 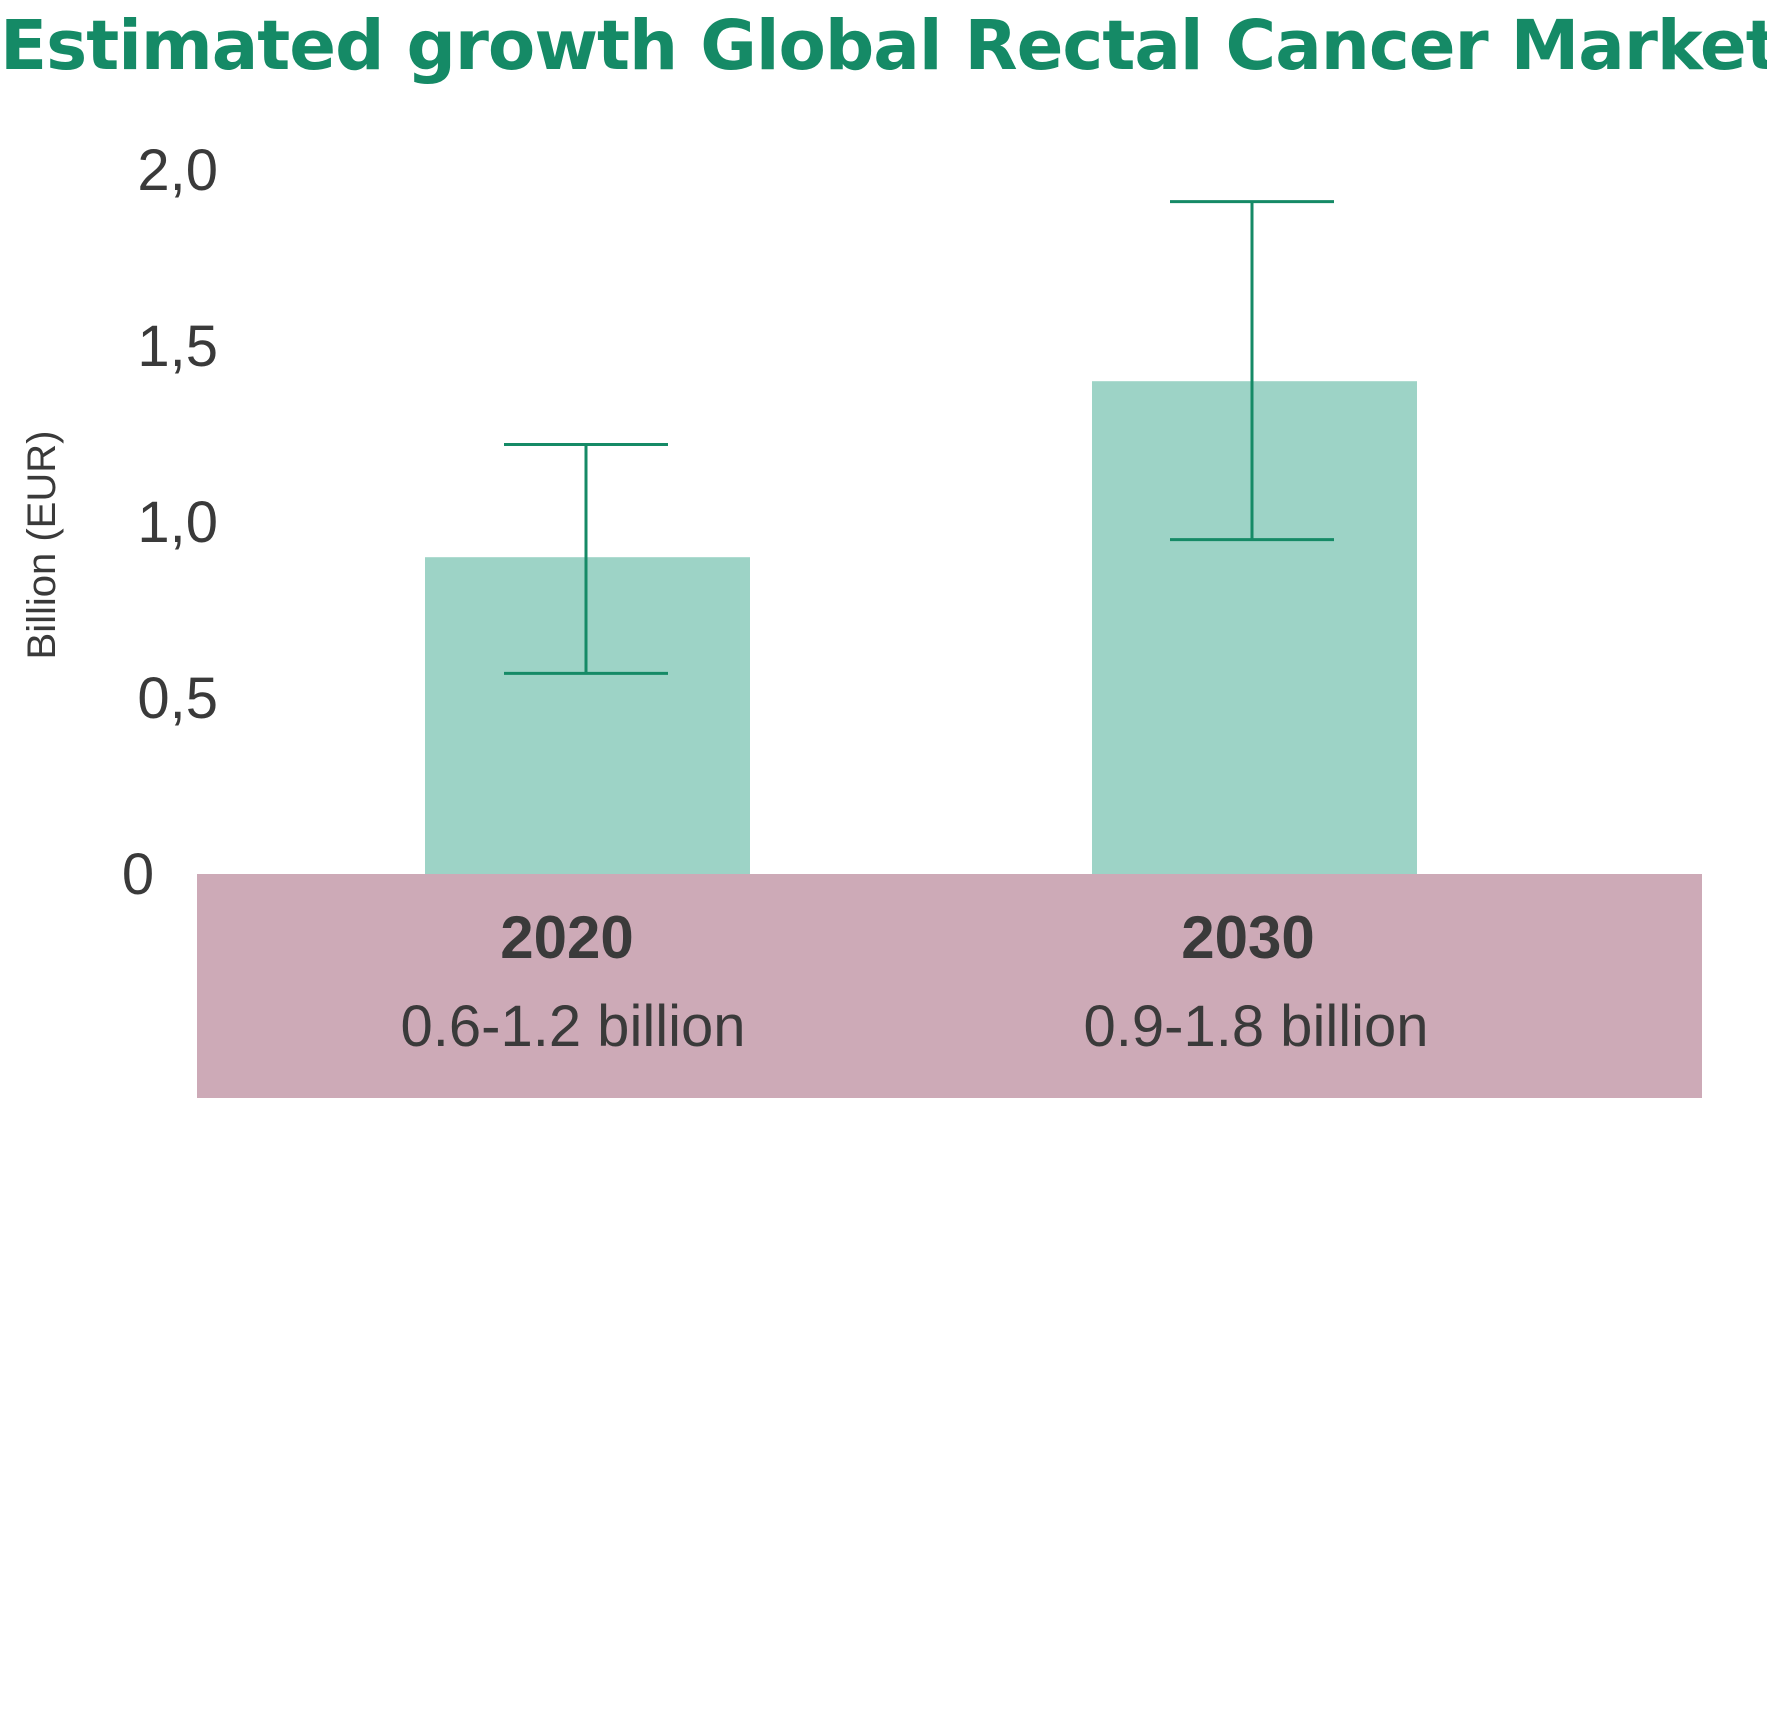 I want to click on bar-2030, so click(x=1254, y=627).